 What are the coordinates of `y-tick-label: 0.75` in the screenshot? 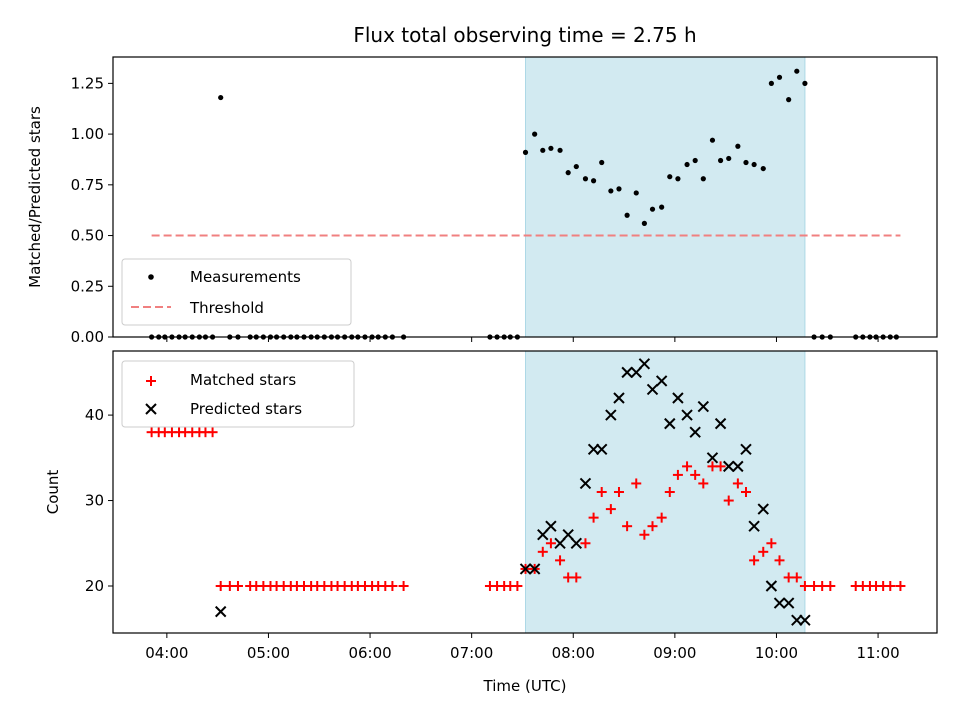 It's located at (87, 185).